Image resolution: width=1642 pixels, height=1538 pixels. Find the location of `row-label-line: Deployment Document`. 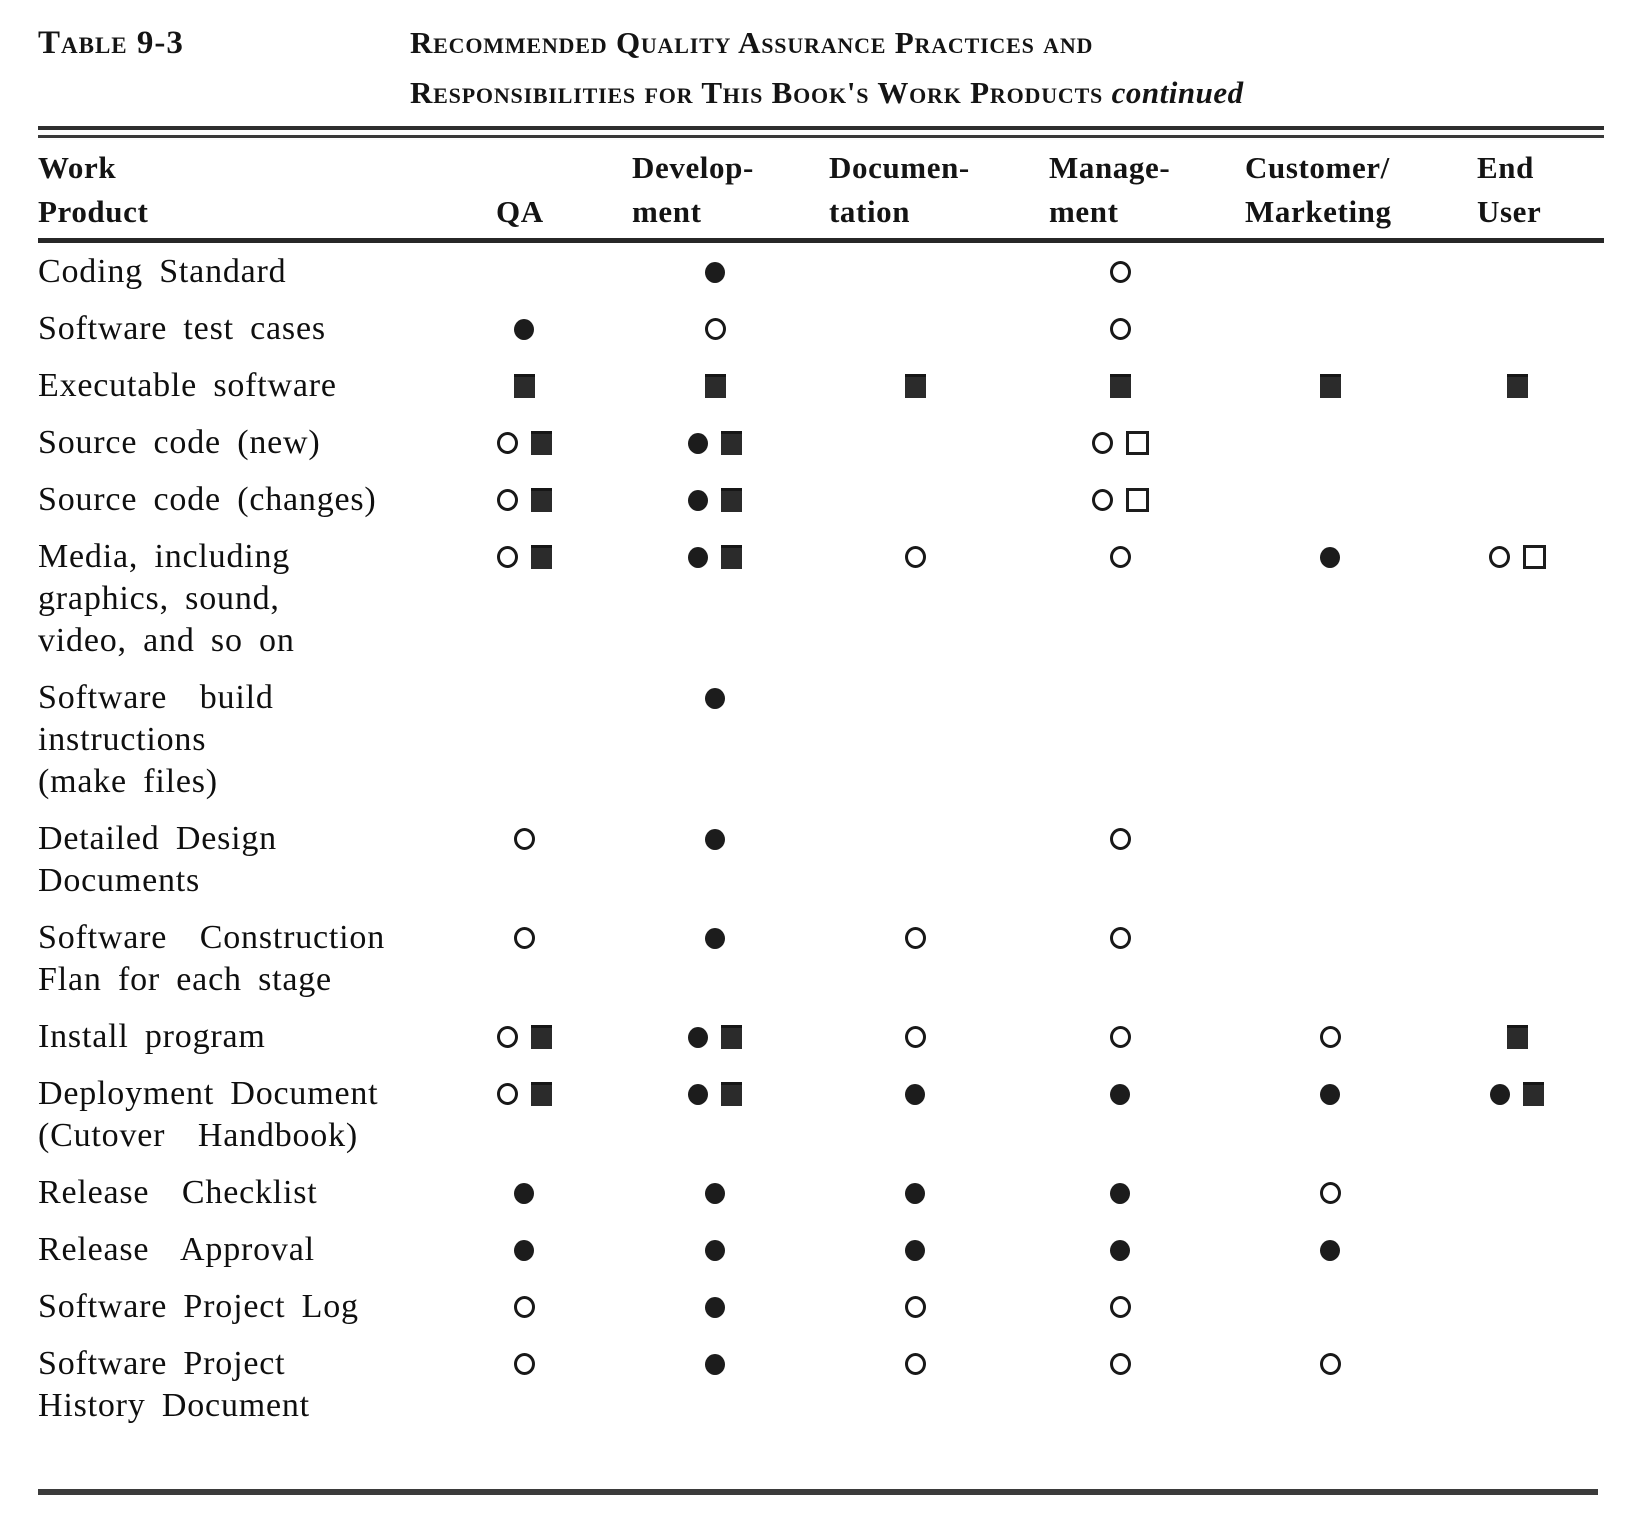

row-label-line: Deployment Document is located at coordinates (208, 1093).